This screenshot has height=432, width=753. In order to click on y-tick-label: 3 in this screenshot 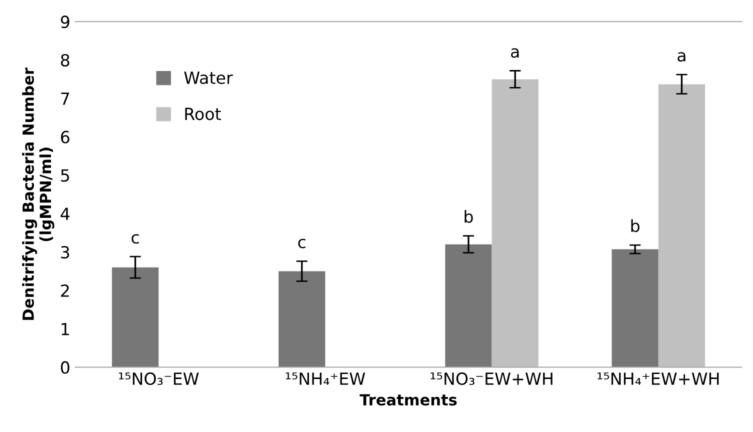, I will do `click(65, 252)`.